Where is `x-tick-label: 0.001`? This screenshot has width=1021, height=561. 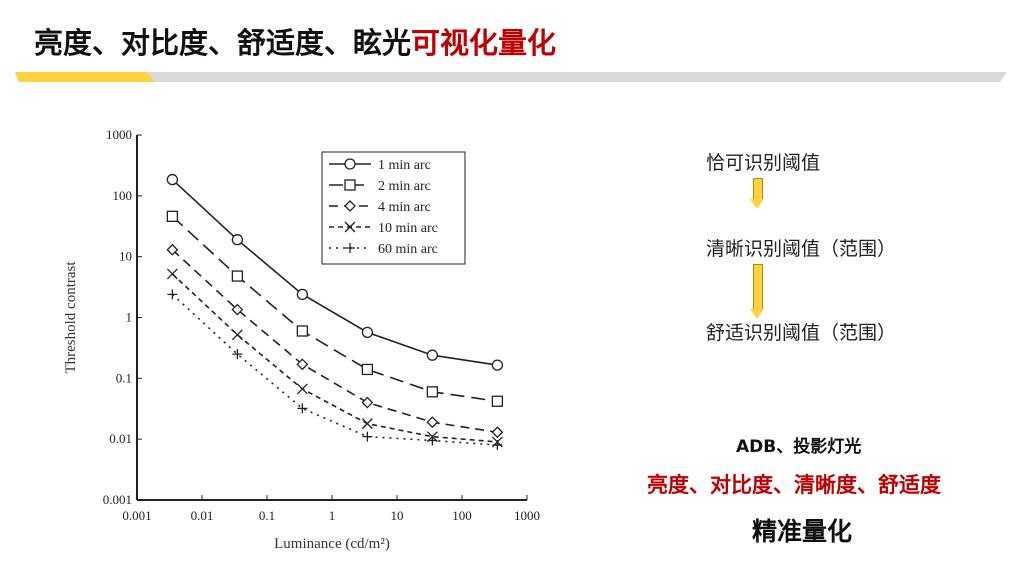
x-tick-label: 0.001 is located at coordinates (136, 515).